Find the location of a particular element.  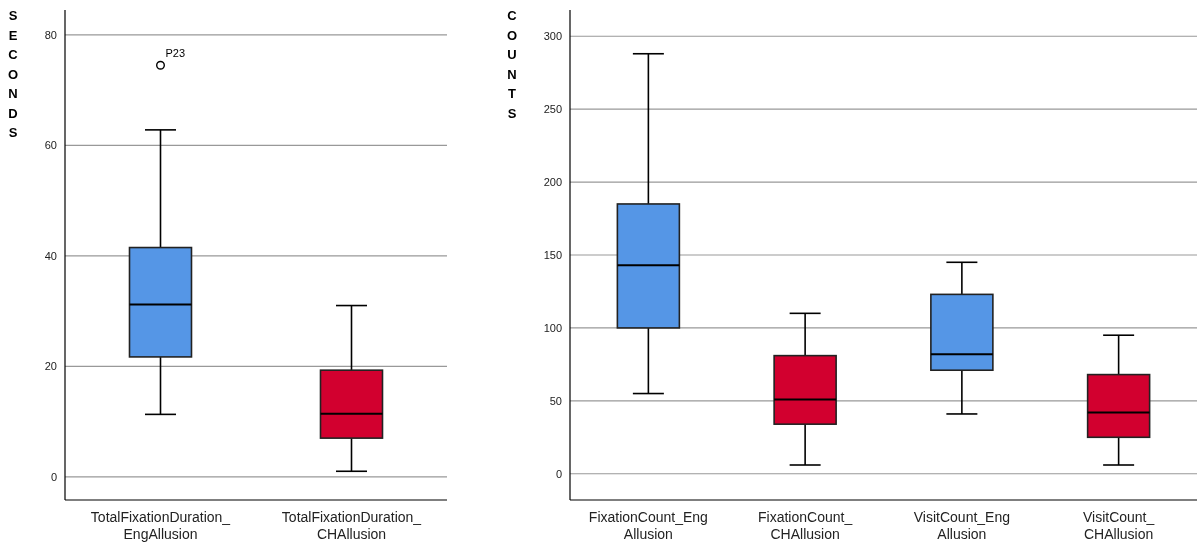

y-tick-label: 20 is located at coordinates (50, 366).